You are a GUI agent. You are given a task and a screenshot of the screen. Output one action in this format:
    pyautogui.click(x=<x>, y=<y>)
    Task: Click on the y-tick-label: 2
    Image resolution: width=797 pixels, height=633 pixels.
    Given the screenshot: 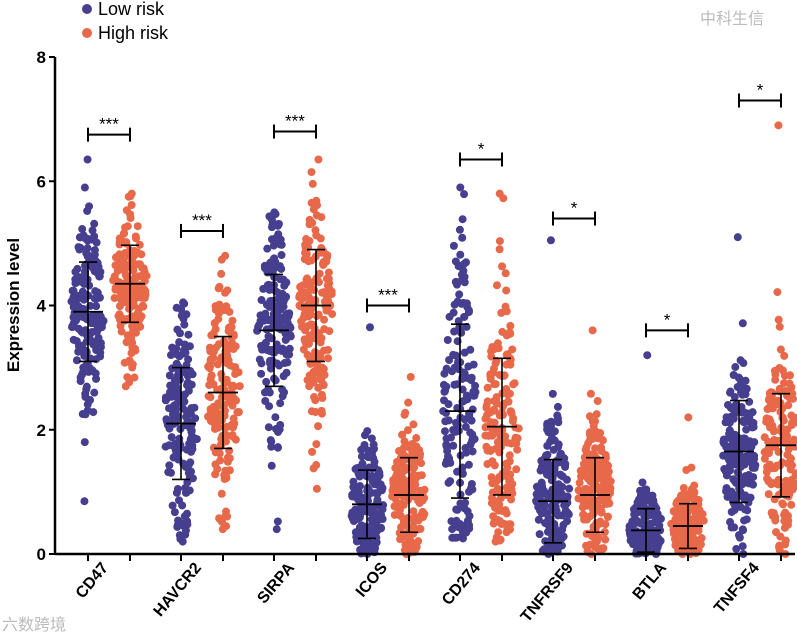 What is the action you would take?
    pyautogui.click(x=41, y=430)
    